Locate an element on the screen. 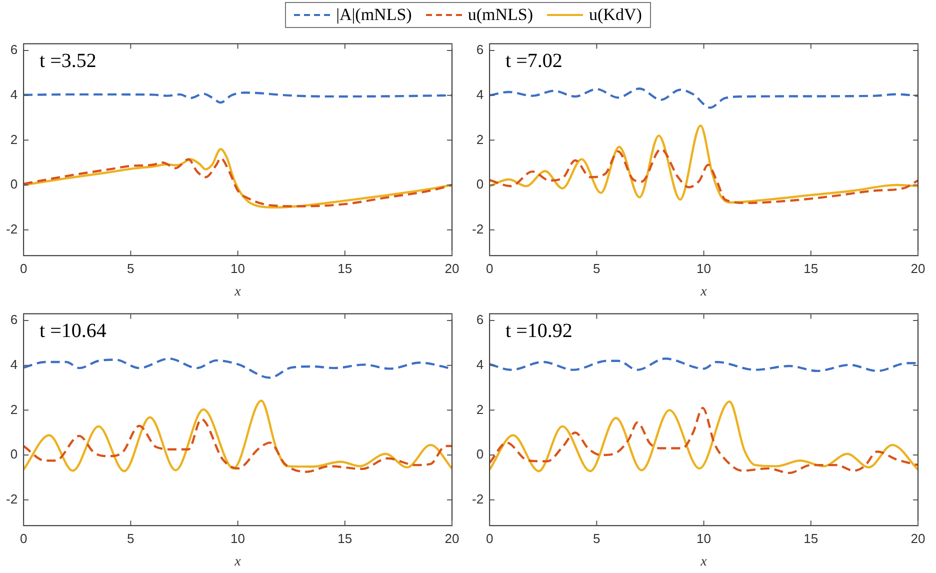 The height and width of the screenshot is (573, 936). legend-label: |A|(mNLS) is located at coordinates (374, 15).